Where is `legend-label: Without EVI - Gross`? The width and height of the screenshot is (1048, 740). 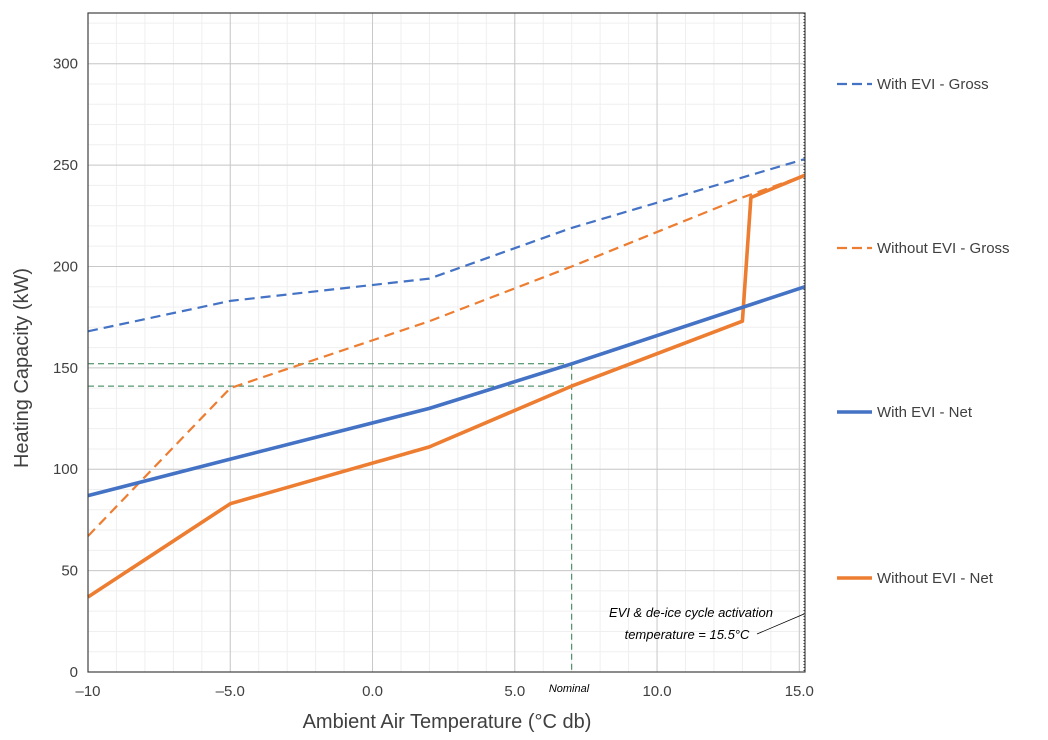
legend-label: Without EVI - Gross is located at coordinates (943, 248).